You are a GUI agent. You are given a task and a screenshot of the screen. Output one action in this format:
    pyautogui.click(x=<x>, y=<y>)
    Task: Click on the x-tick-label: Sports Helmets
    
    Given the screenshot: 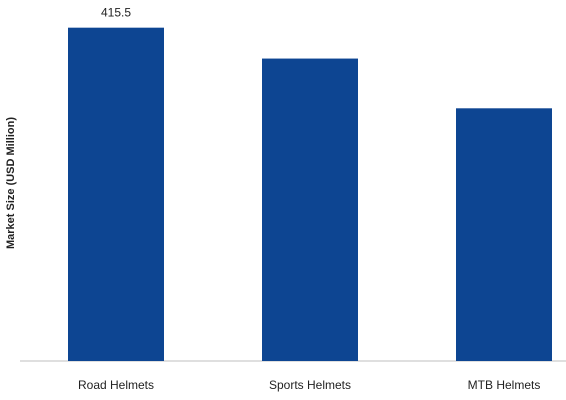 What is the action you would take?
    pyautogui.click(x=310, y=385)
    